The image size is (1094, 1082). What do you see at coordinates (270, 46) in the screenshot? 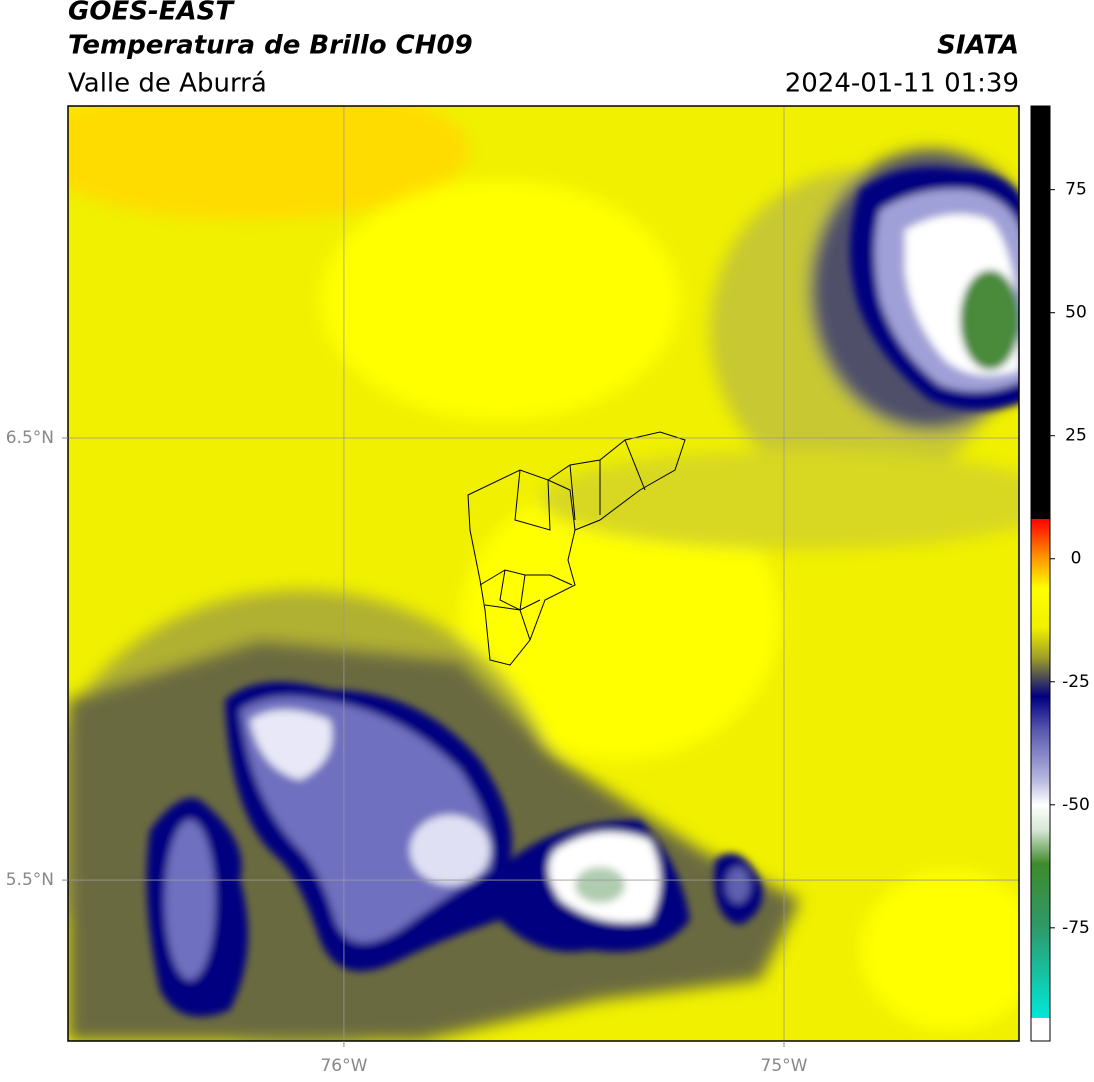
I see `subtitle: Temperatura de Brillo CH09` at bounding box center [270, 46].